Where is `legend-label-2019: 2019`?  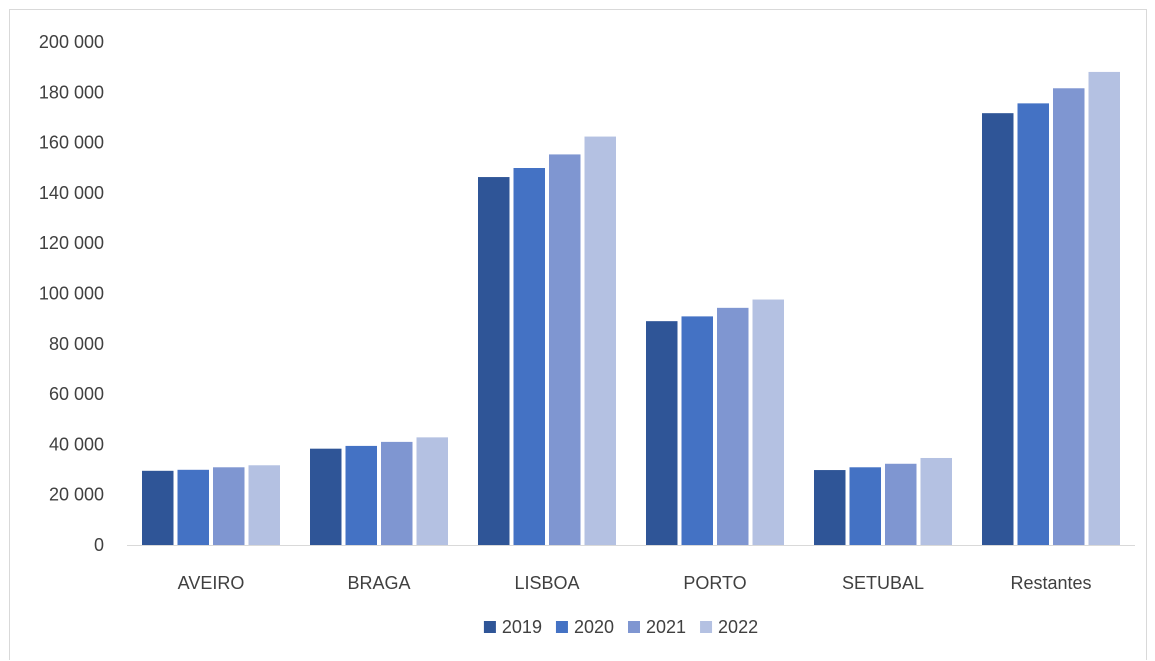
legend-label-2019: 2019 is located at coordinates (522, 627).